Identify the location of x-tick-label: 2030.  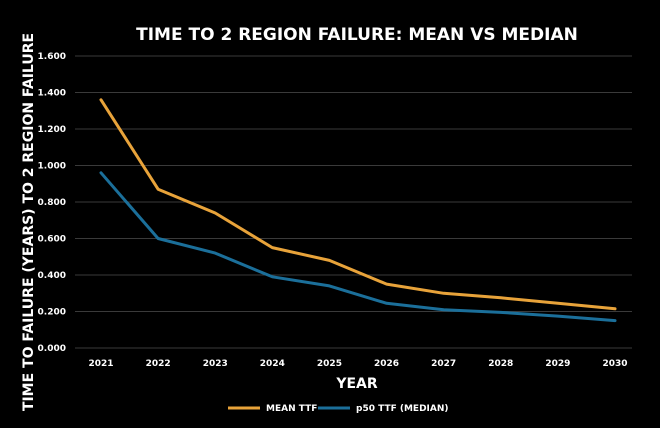
(614, 364).